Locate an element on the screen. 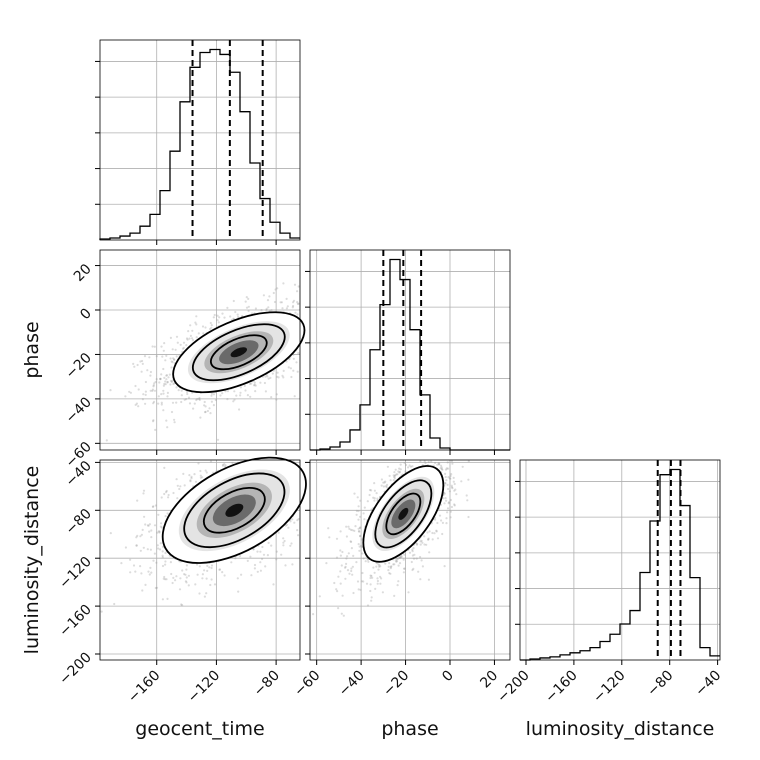 This screenshot has height=760, width=760. panel-luminosity_distance-vs-geocent_time is located at coordinates (203, 558).